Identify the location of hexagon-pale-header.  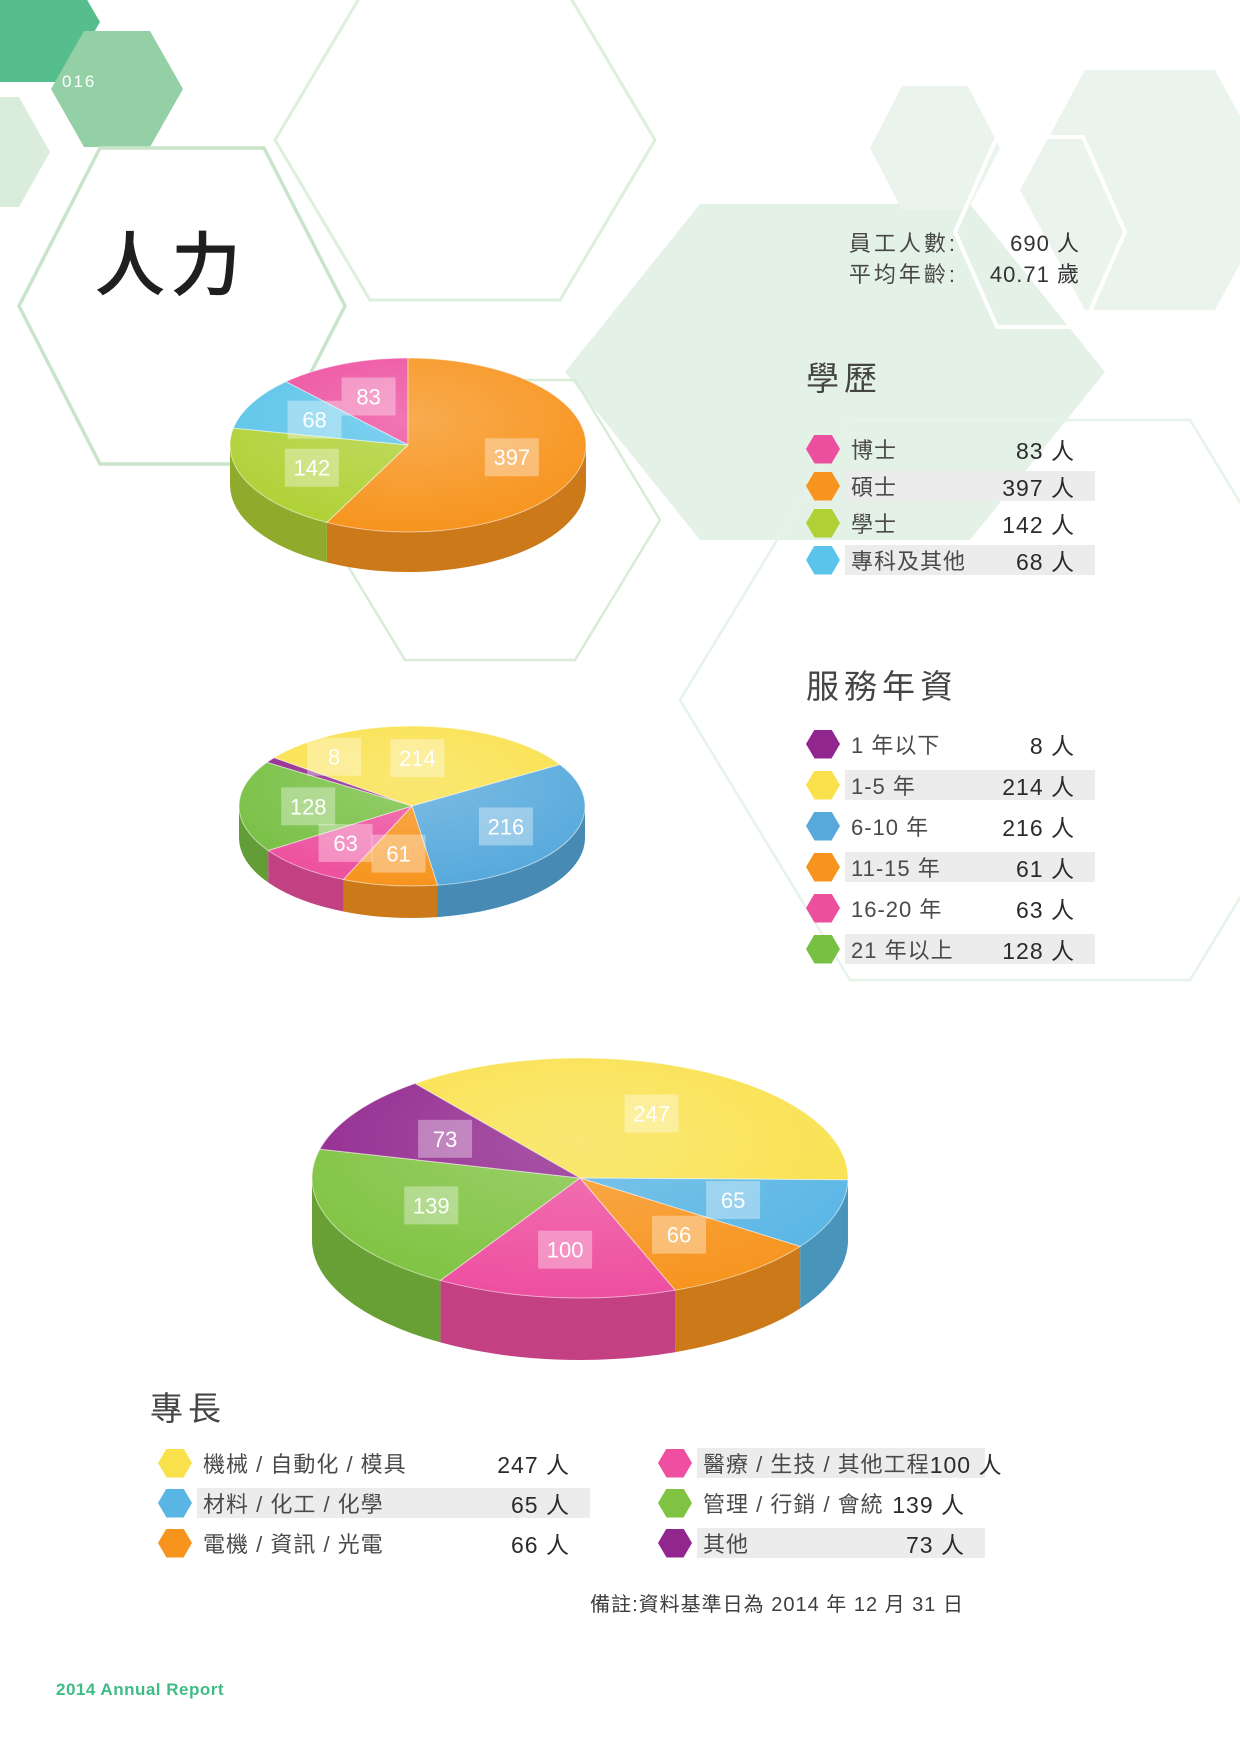
(835, 372).